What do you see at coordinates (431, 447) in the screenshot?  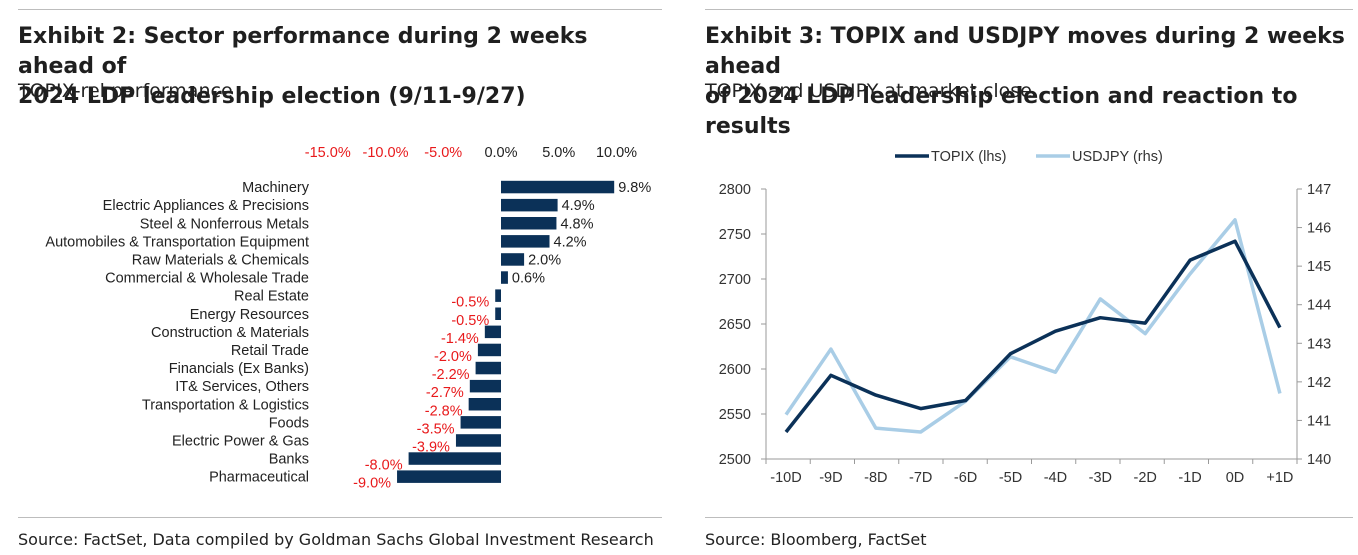 I see `data-label: -3.9%` at bounding box center [431, 447].